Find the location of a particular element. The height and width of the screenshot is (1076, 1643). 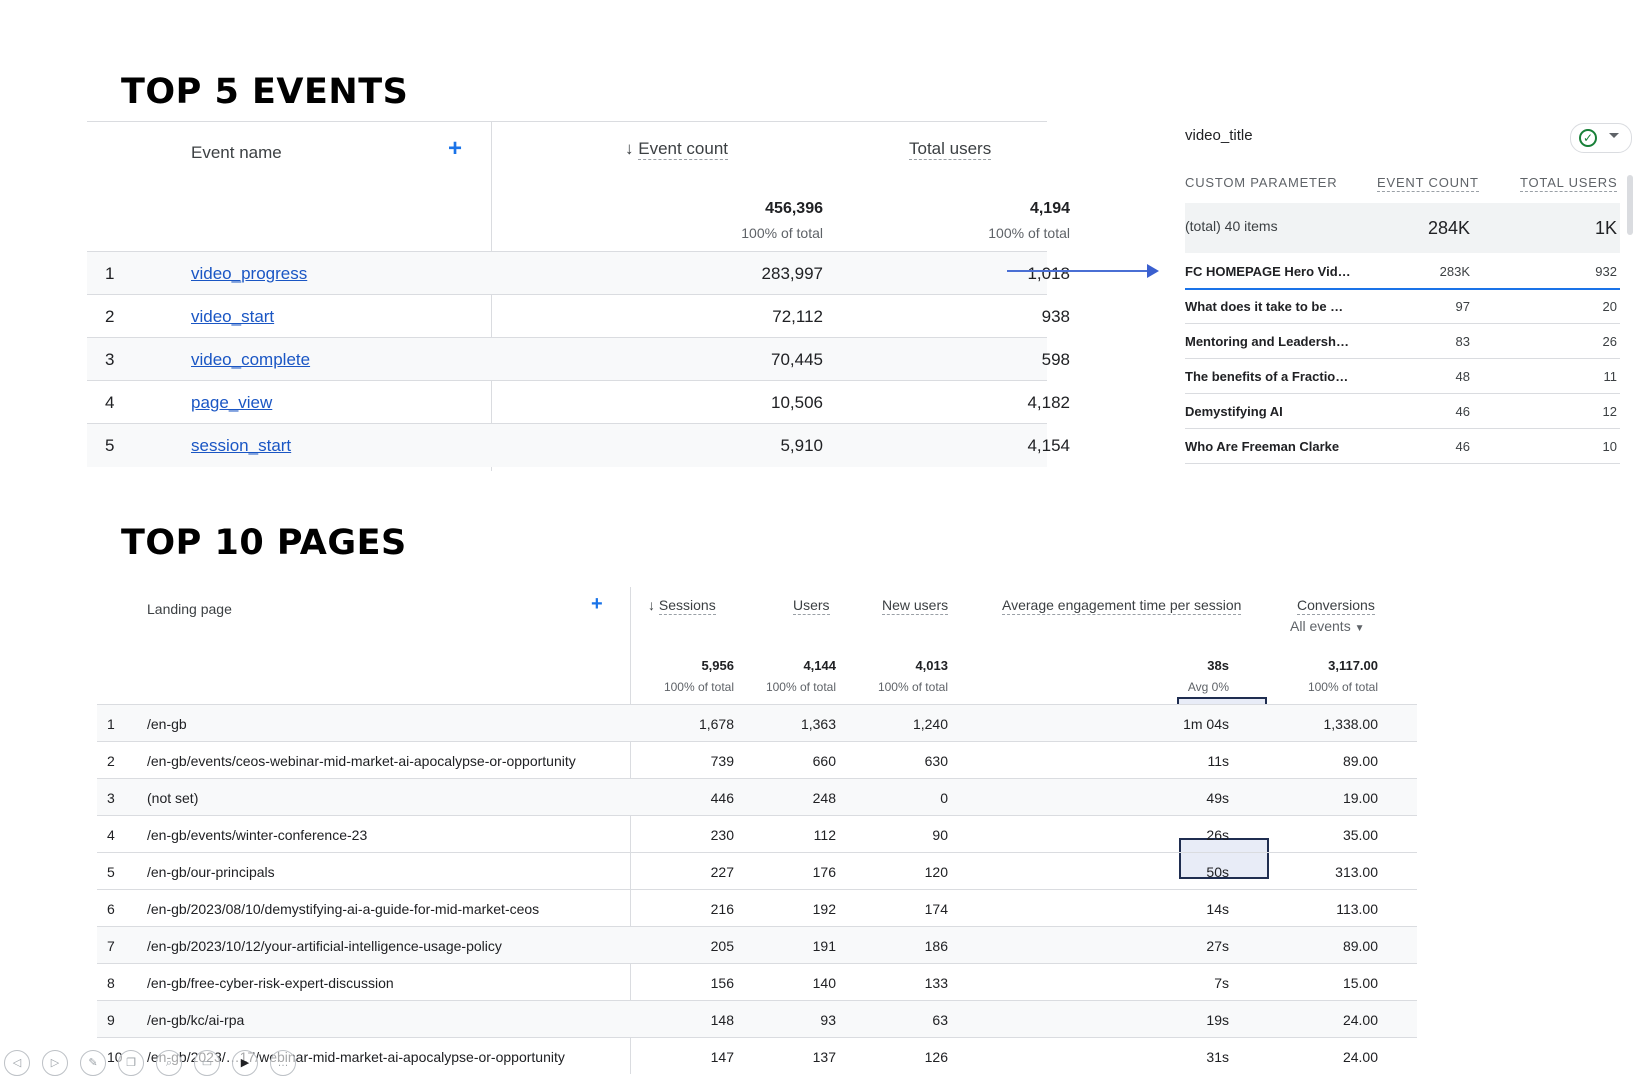

sessions-header: ↓ Sessions is located at coordinates (682, 606).